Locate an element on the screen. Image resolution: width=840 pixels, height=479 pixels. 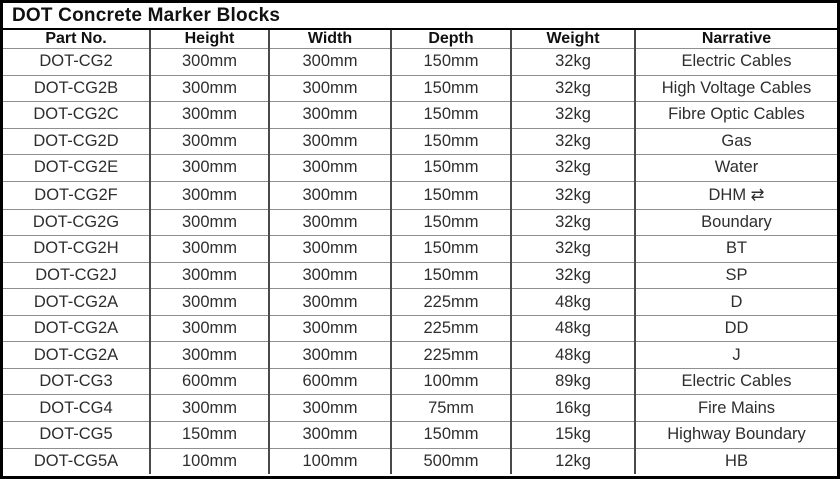
cell: High Voltage Cables is located at coordinates (735, 88).